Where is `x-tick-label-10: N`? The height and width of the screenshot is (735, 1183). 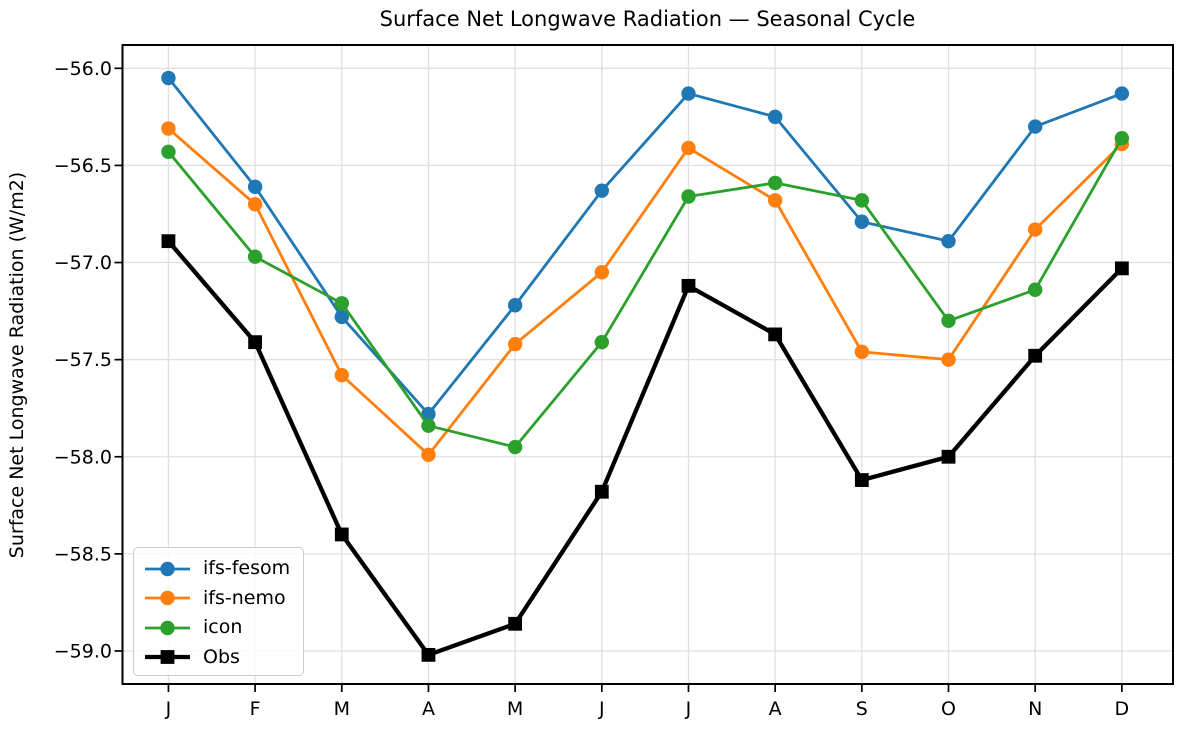 x-tick-label-10: N is located at coordinates (1035, 709).